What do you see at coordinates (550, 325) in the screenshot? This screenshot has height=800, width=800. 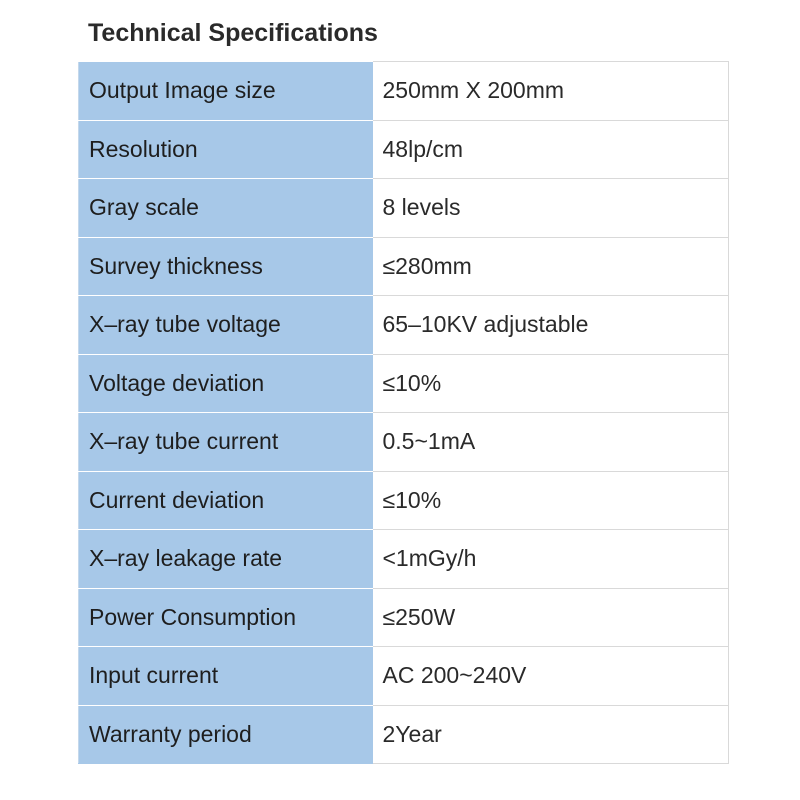 I see `spec-value-xray-tube-voltage: 65–10KV adjustable` at bounding box center [550, 325].